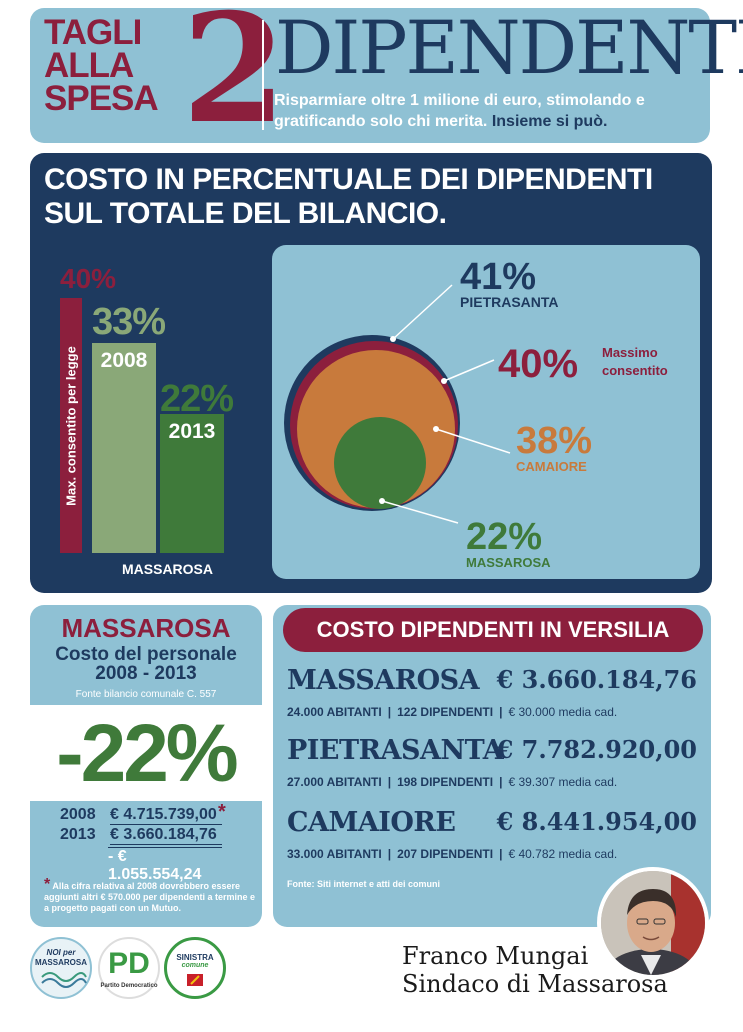 The height and width of the screenshot is (1032, 743). I want to click on wave-icon, so click(64, 980).